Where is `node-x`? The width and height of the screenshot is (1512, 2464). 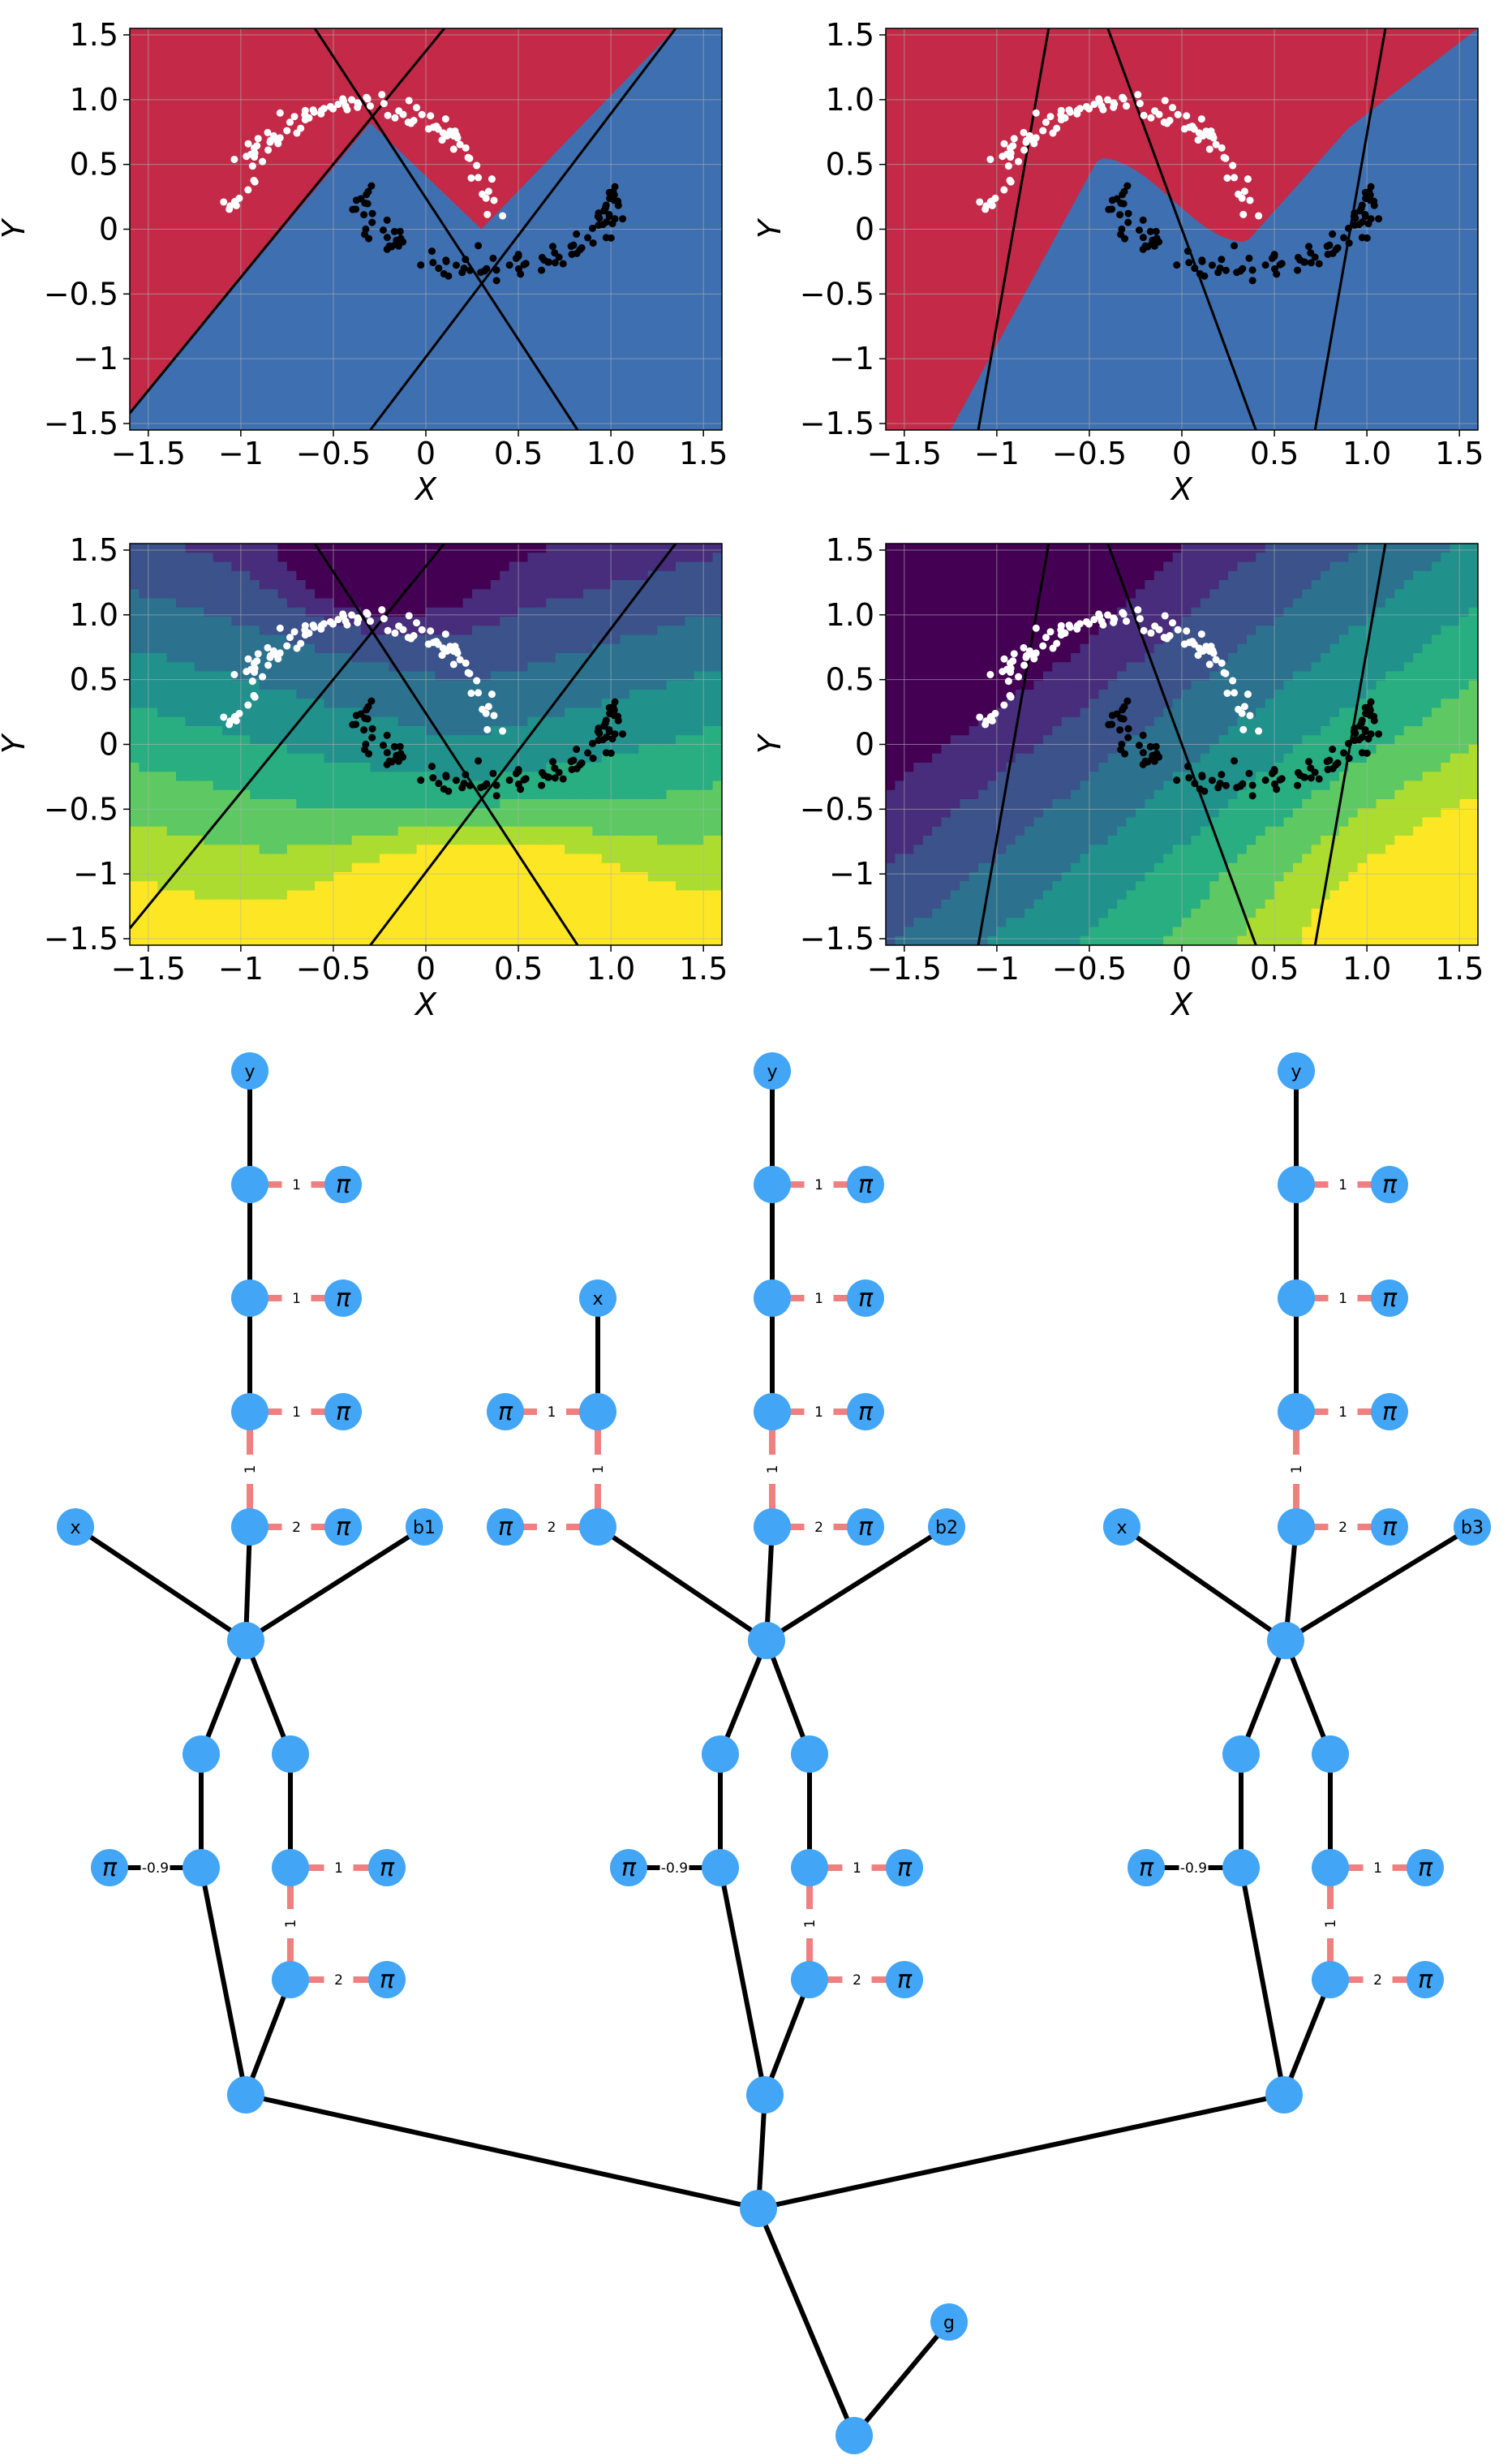 node-x is located at coordinates (1121, 1527).